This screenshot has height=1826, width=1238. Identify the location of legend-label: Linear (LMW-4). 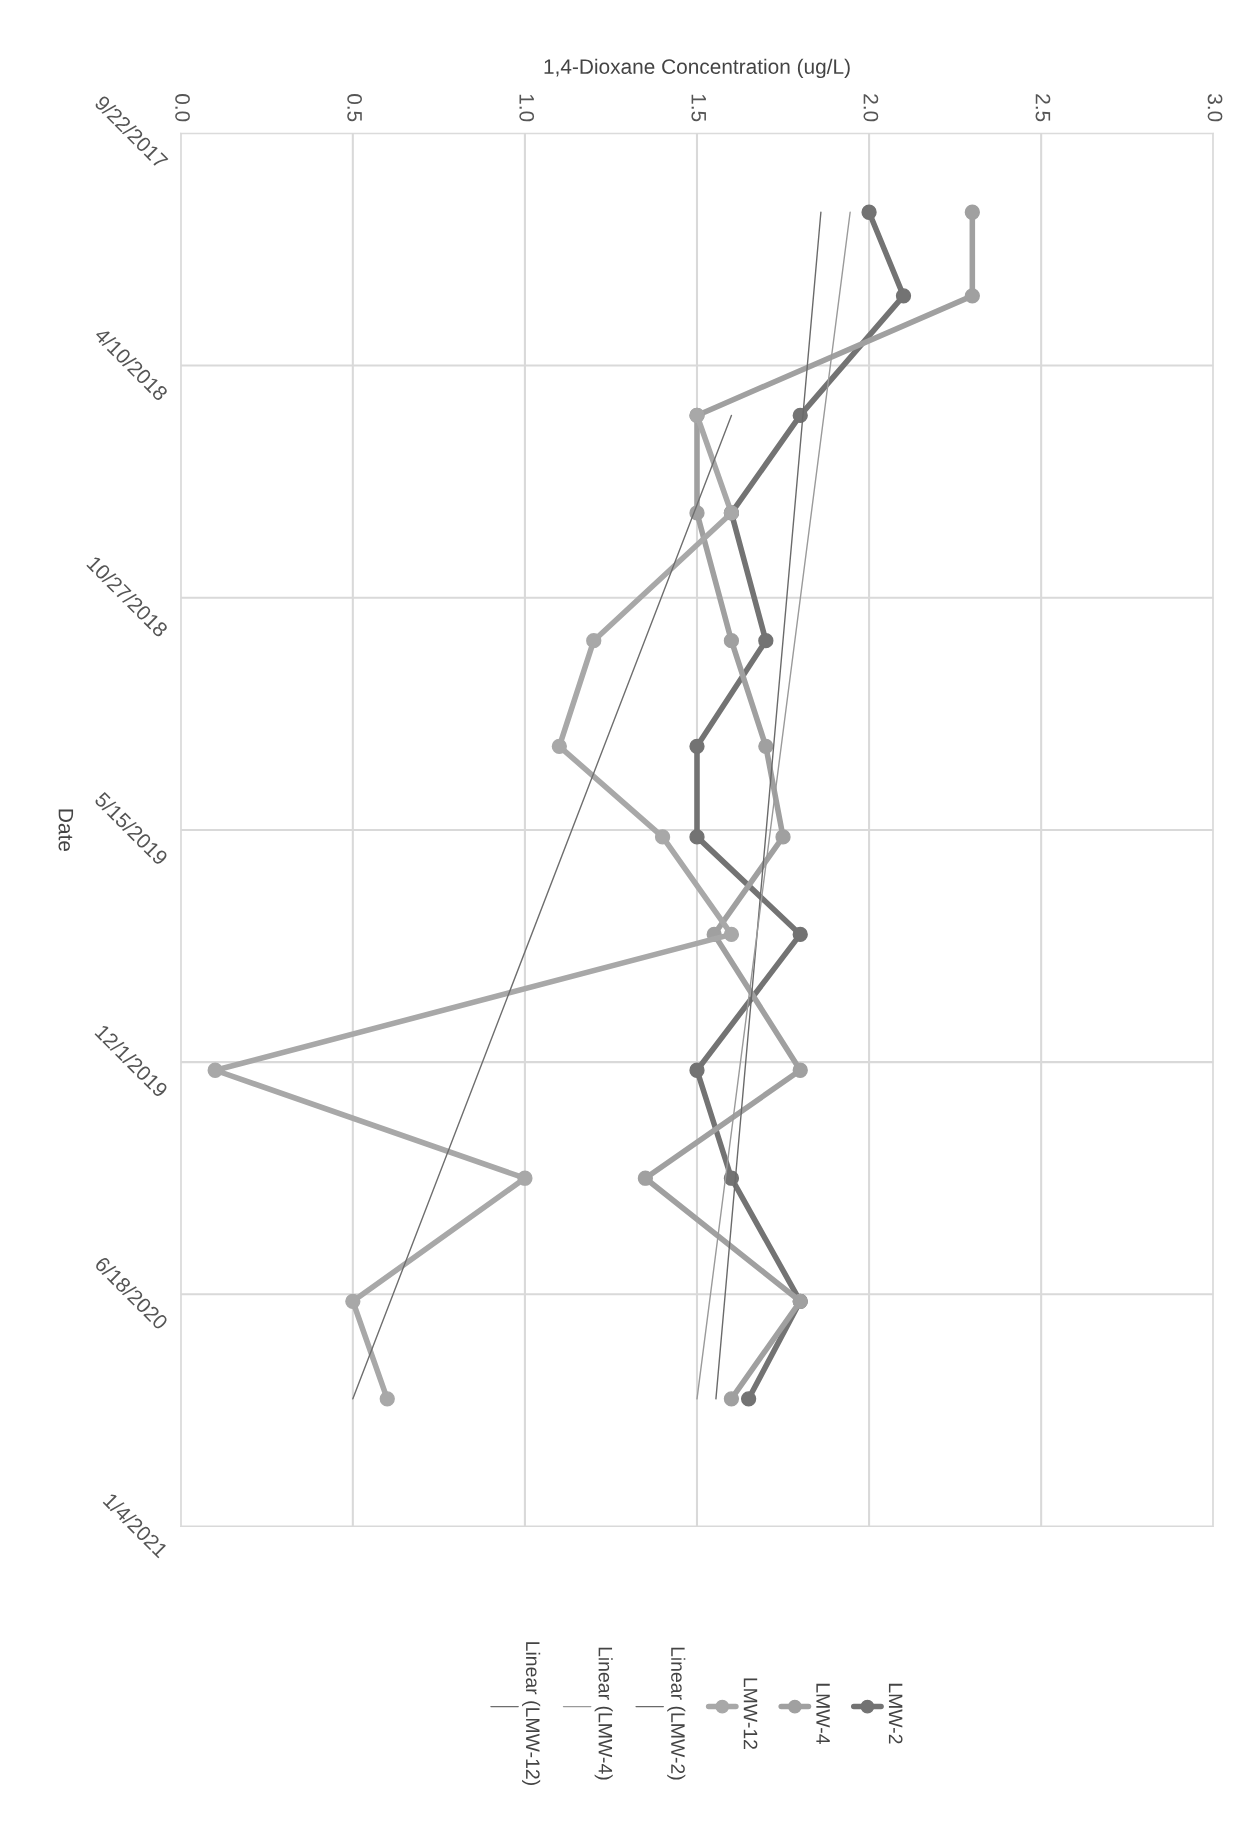
(603, 1713).